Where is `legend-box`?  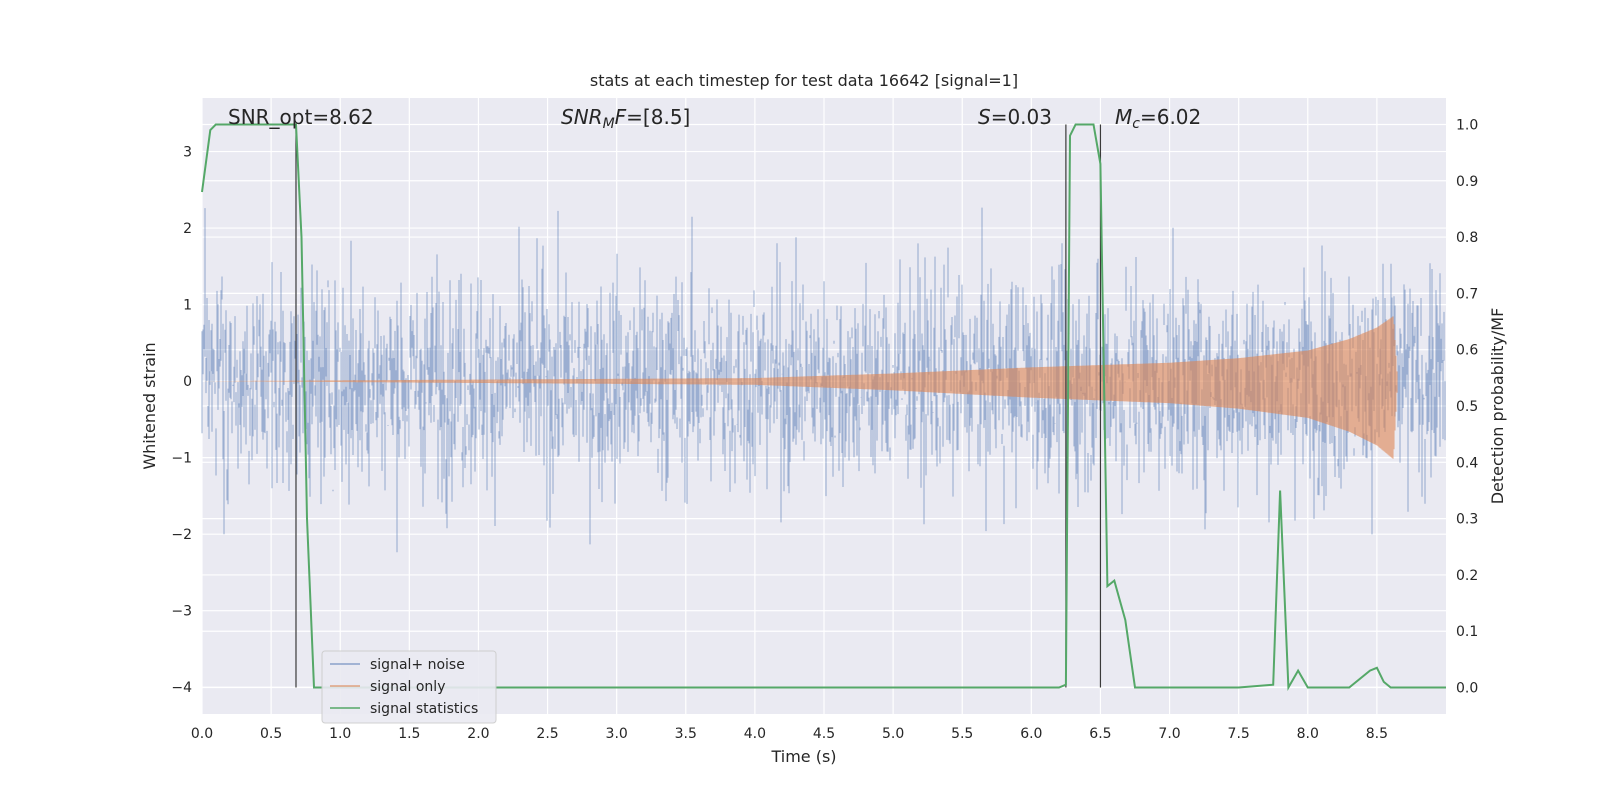 legend-box is located at coordinates (409, 687).